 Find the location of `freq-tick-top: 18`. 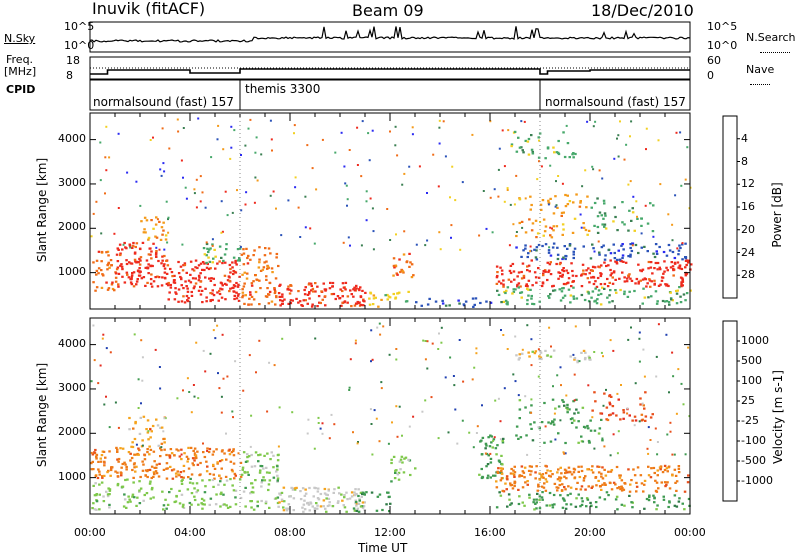

freq-tick-top: 18 is located at coordinates (73, 60).